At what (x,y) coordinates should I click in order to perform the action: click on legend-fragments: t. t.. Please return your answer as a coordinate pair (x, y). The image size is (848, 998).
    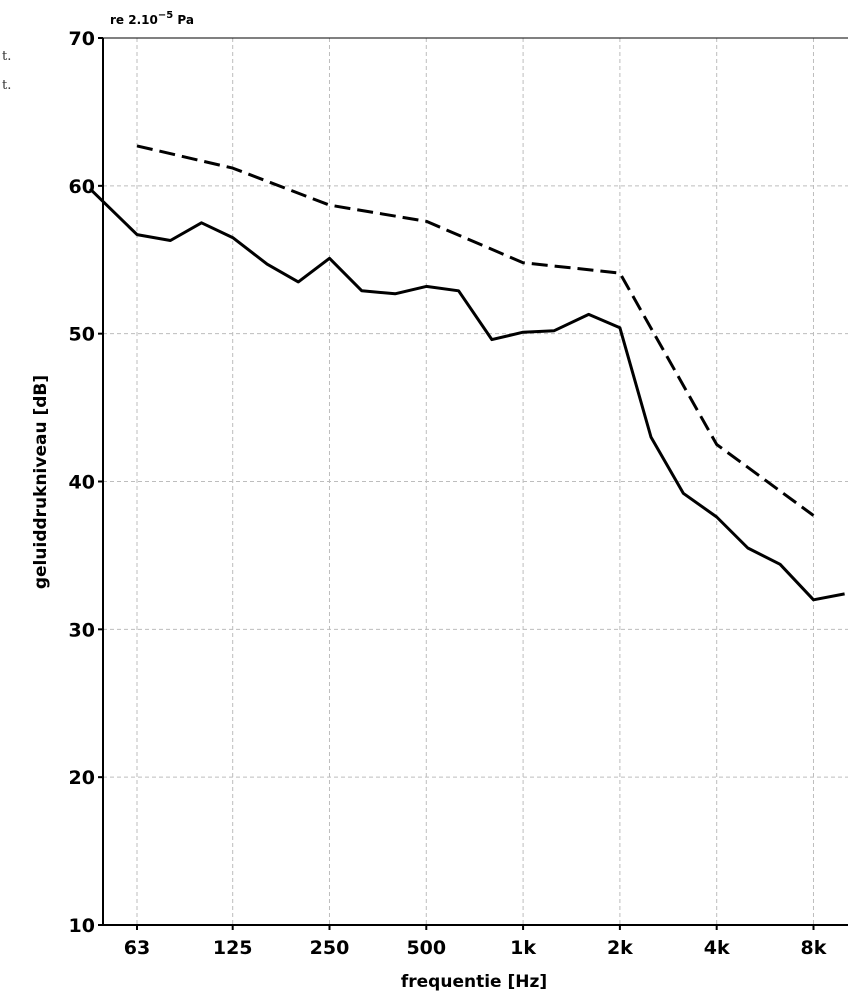
    Looking at the image, I should click on (6, 71).